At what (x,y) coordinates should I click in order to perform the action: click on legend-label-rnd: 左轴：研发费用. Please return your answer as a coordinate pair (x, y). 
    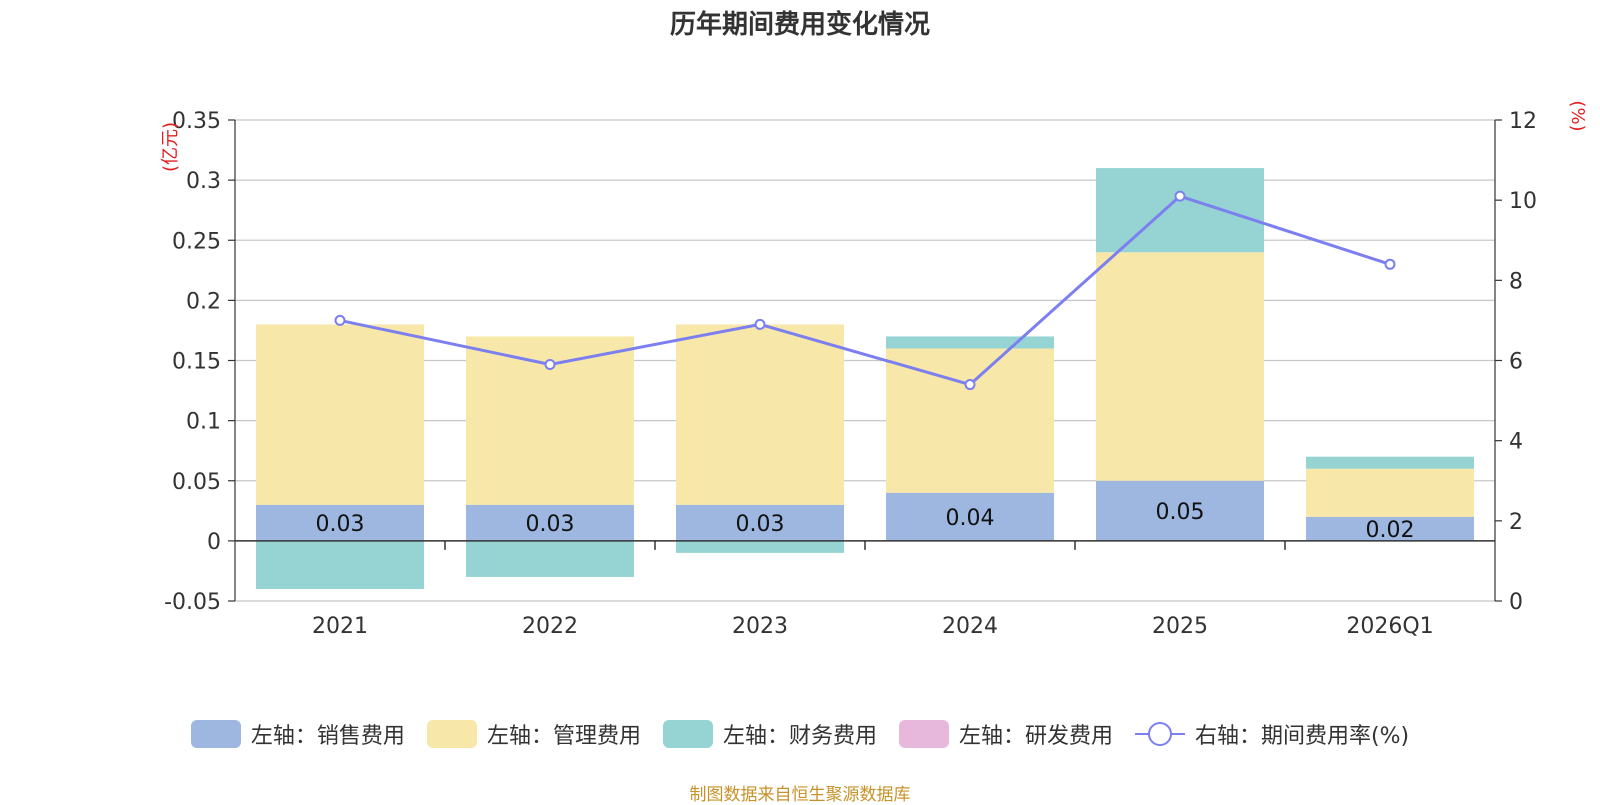
    Looking at the image, I should click on (1035, 736).